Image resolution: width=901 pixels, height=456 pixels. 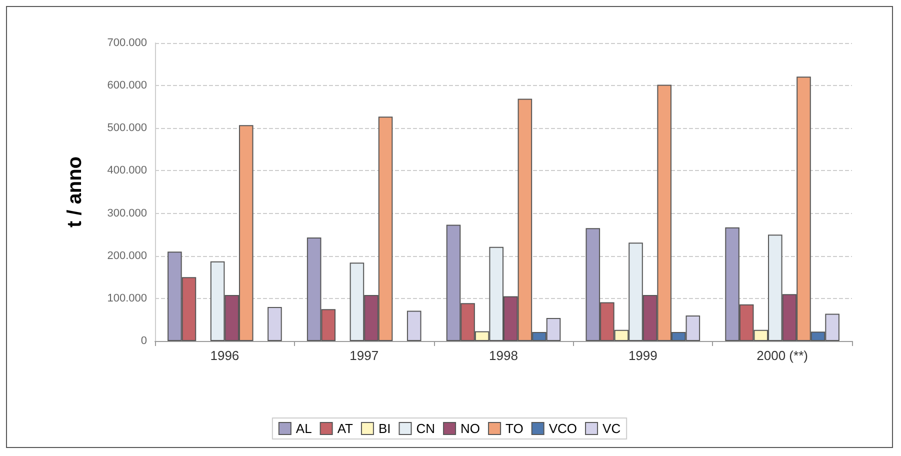 I want to click on y-tick-label: 200.000, so click(x=127, y=256).